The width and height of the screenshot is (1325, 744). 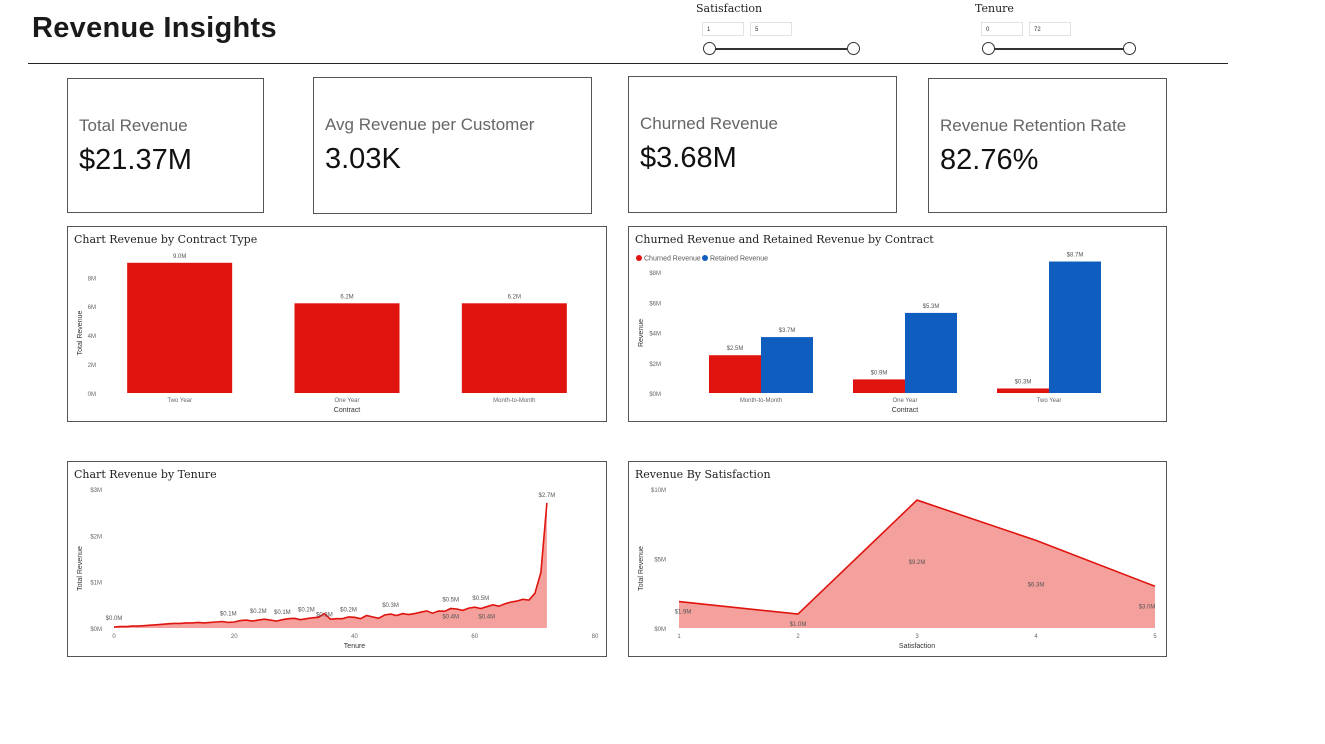 What do you see at coordinates (735, 349) in the screenshot?
I see `data-label: $2.5M` at bounding box center [735, 349].